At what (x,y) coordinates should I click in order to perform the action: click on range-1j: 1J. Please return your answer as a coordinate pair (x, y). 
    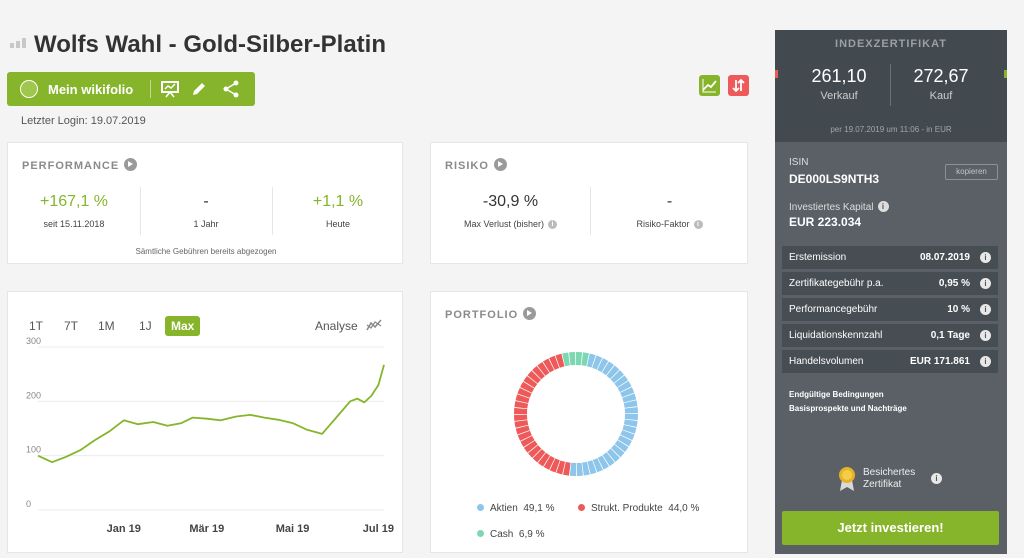
    Looking at the image, I should click on (145, 326).